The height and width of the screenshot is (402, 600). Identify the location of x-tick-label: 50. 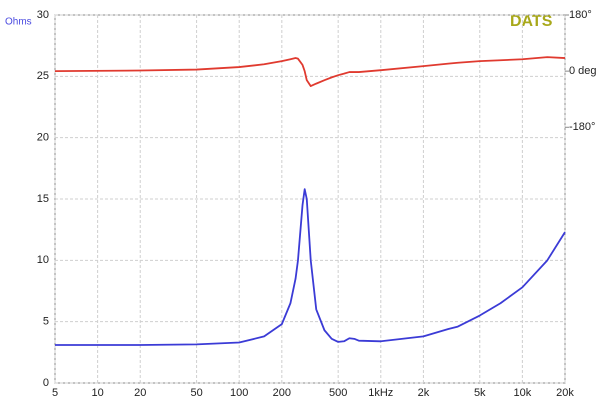
(196, 393).